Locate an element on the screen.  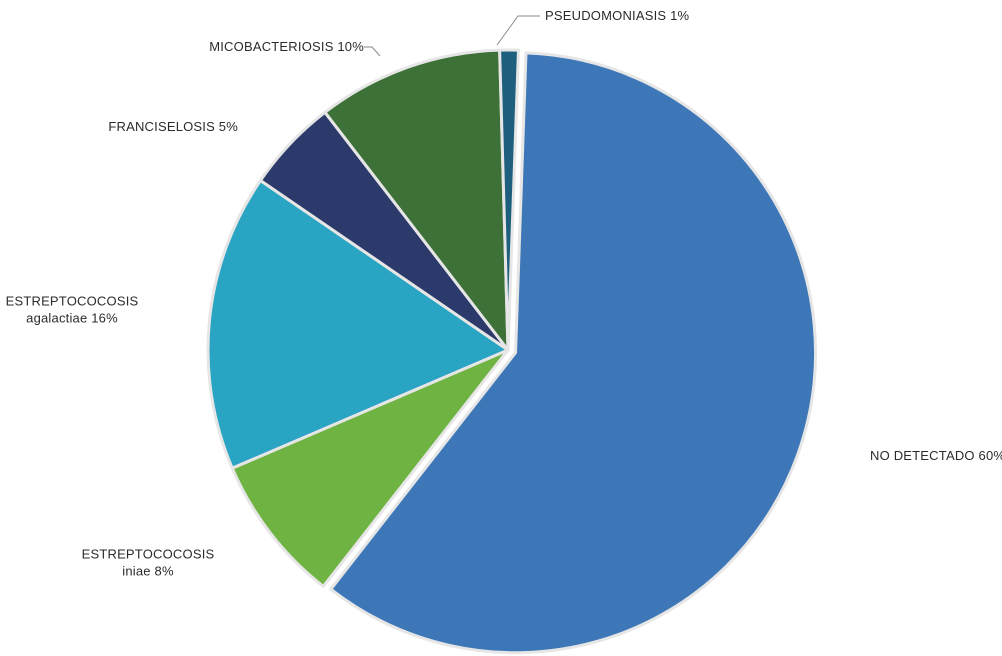
slice-label-micobacteriosis-10: MICOBACTERIOSIS 10% is located at coordinates (286, 46).